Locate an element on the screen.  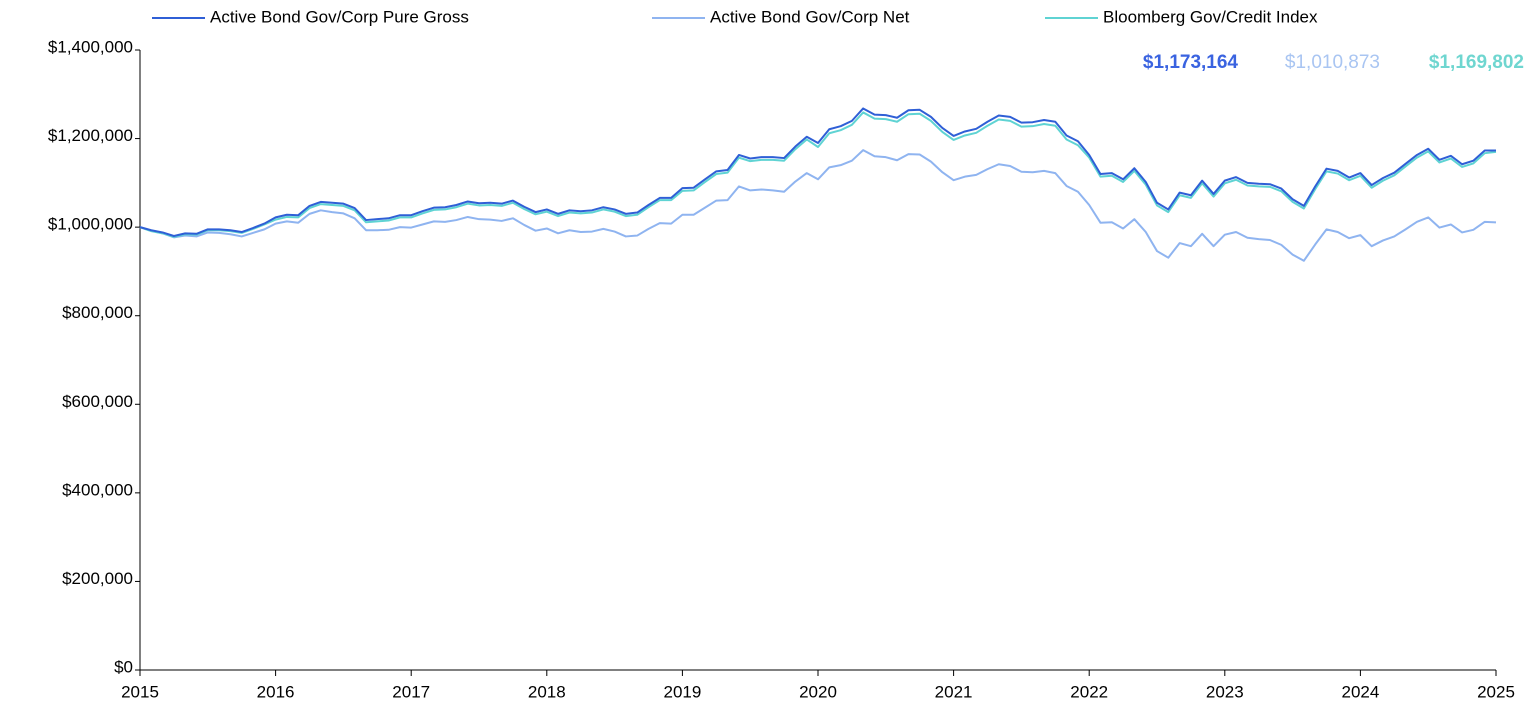
legend-label: Bloomberg Gov/Credit Index is located at coordinates (1210, 16).